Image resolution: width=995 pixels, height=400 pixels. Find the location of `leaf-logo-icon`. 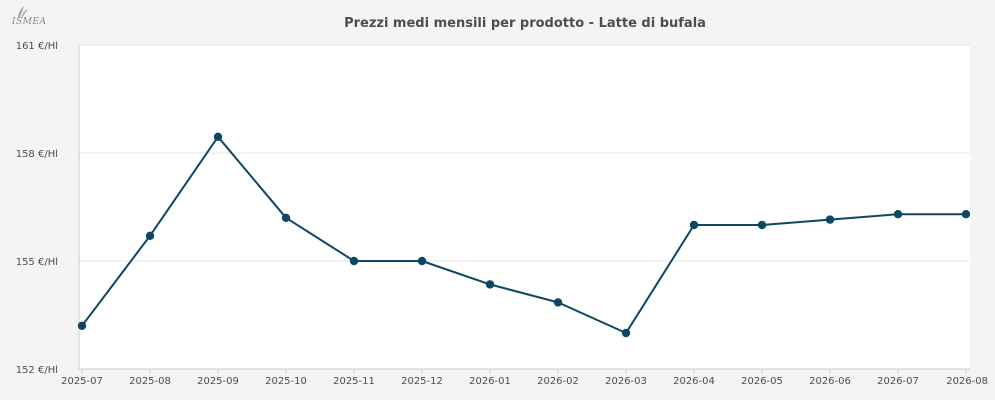

leaf-logo-icon is located at coordinates (23, 12).